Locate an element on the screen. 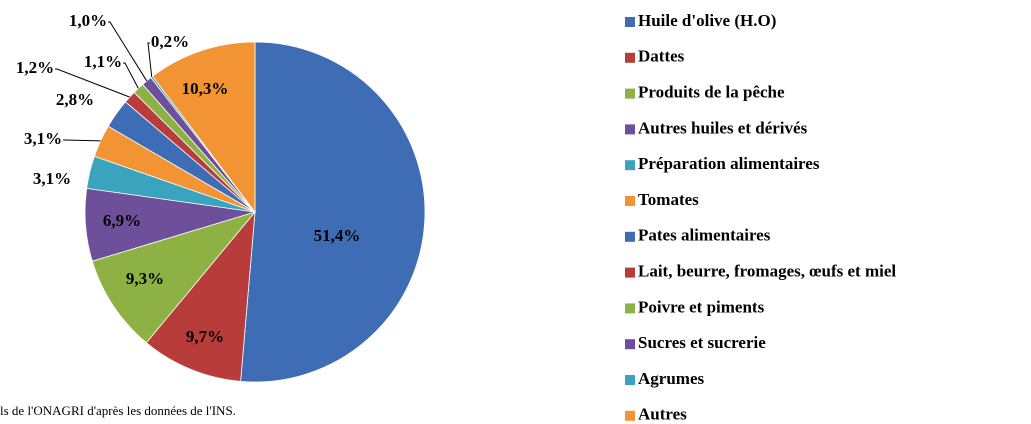  legend-label: Pates alimentaires is located at coordinates (704, 235).